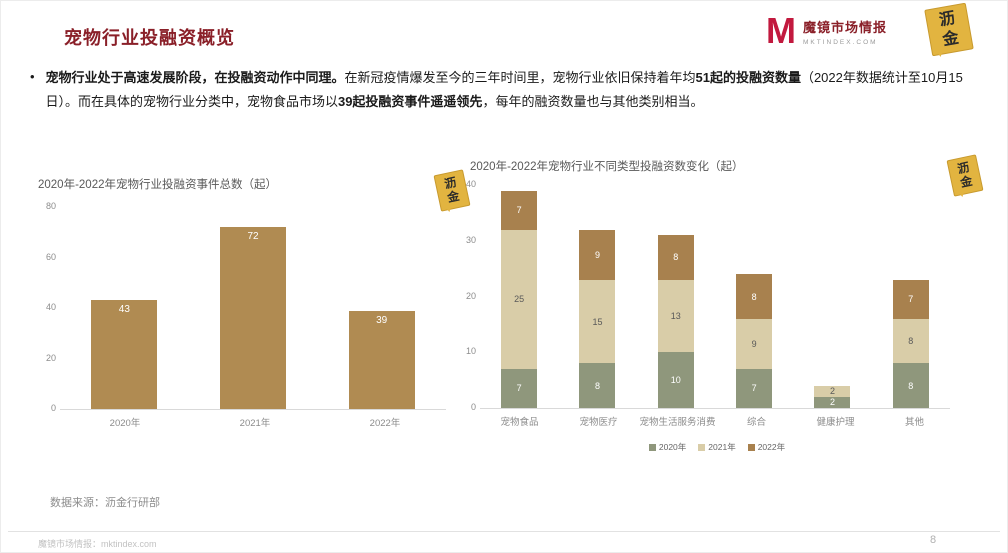  Describe the element at coordinates (382, 320) in the screenshot. I see `bar-value-label: 39` at that location.